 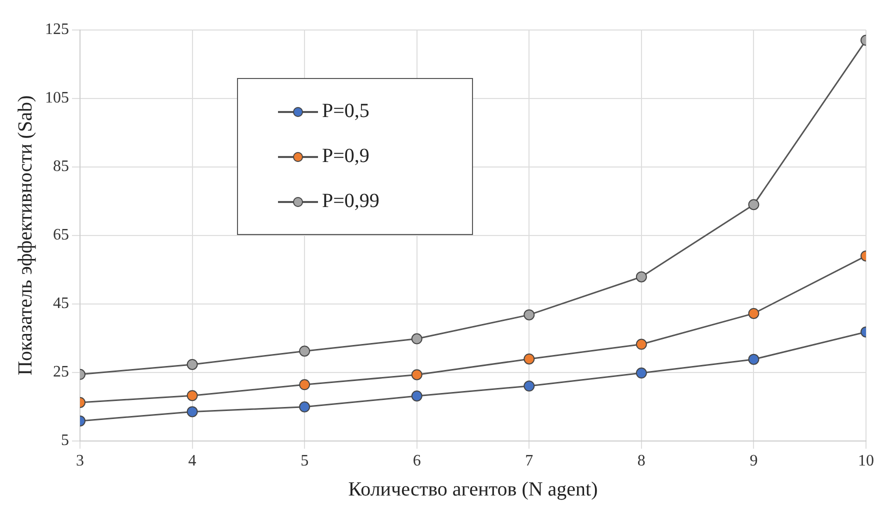 I want to click on legend-label: P=0,5, so click(x=346, y=111).